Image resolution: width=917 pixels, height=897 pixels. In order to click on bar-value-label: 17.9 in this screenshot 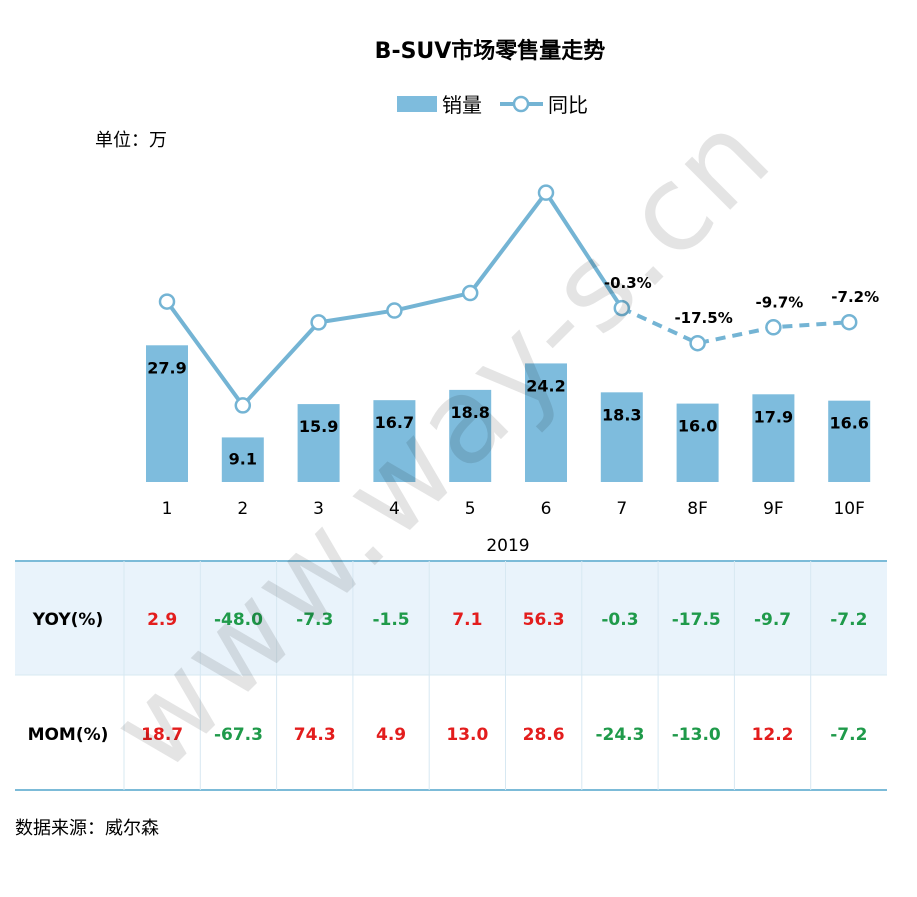, I will do `click(773, 416)`.